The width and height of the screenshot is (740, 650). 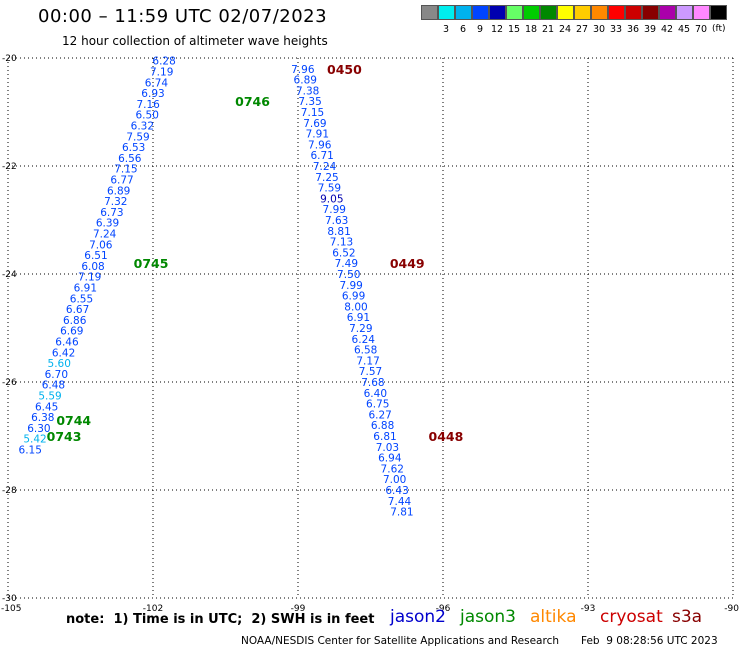 What do you see at coordinates (338, 232) in the screenshot?
I see `swh-value-label: 8.81` at bounding box center [338, 232].